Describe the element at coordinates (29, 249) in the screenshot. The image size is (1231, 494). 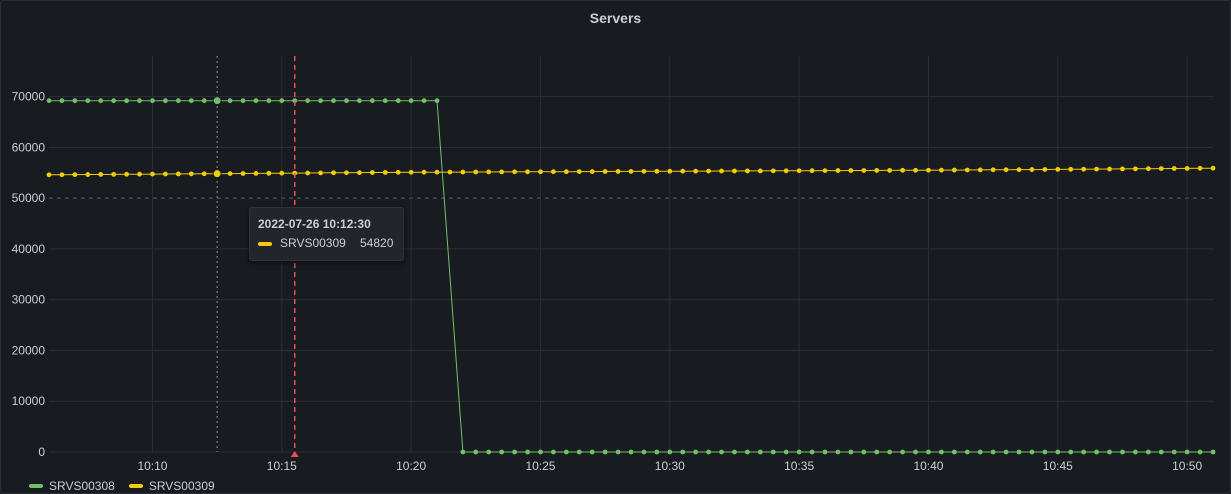
I see `y-tick-label: 40000` at that location.